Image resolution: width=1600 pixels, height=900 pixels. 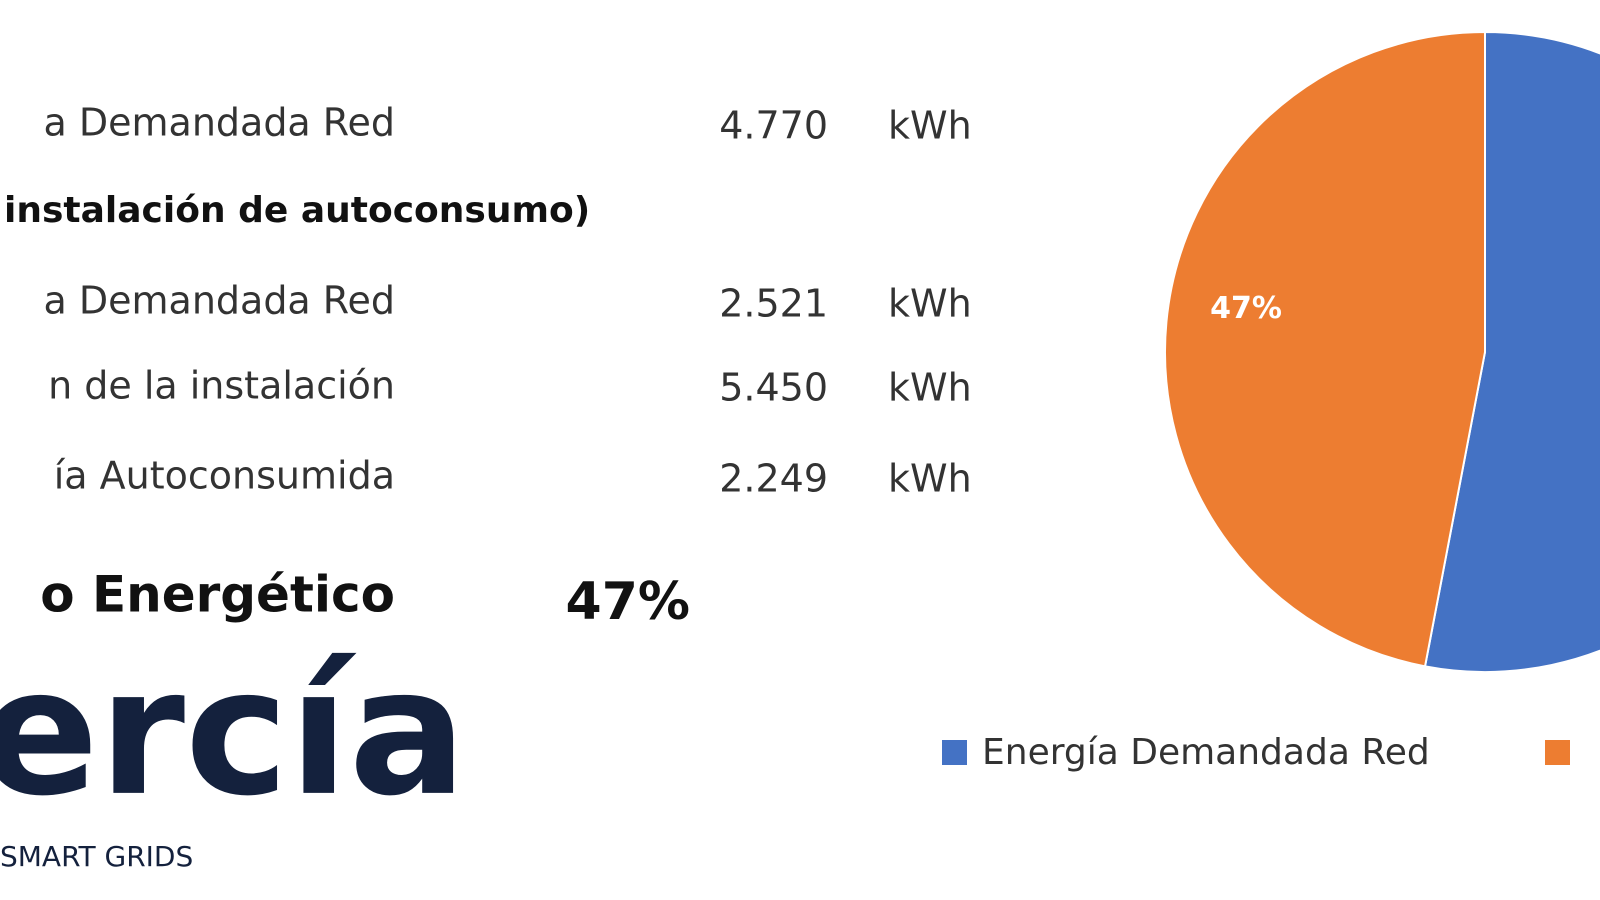 I want to click on kpi-value: 47%, so click(x=628, y=602).